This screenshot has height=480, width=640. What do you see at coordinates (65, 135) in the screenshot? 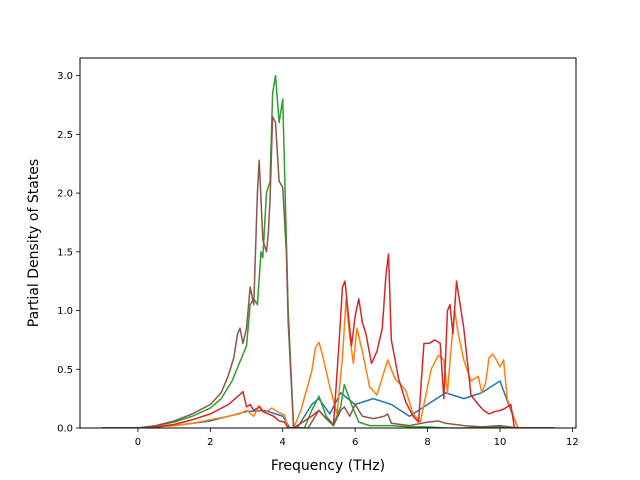
I see `y-tick-label: 2.5` at bounding box center [65, 135].